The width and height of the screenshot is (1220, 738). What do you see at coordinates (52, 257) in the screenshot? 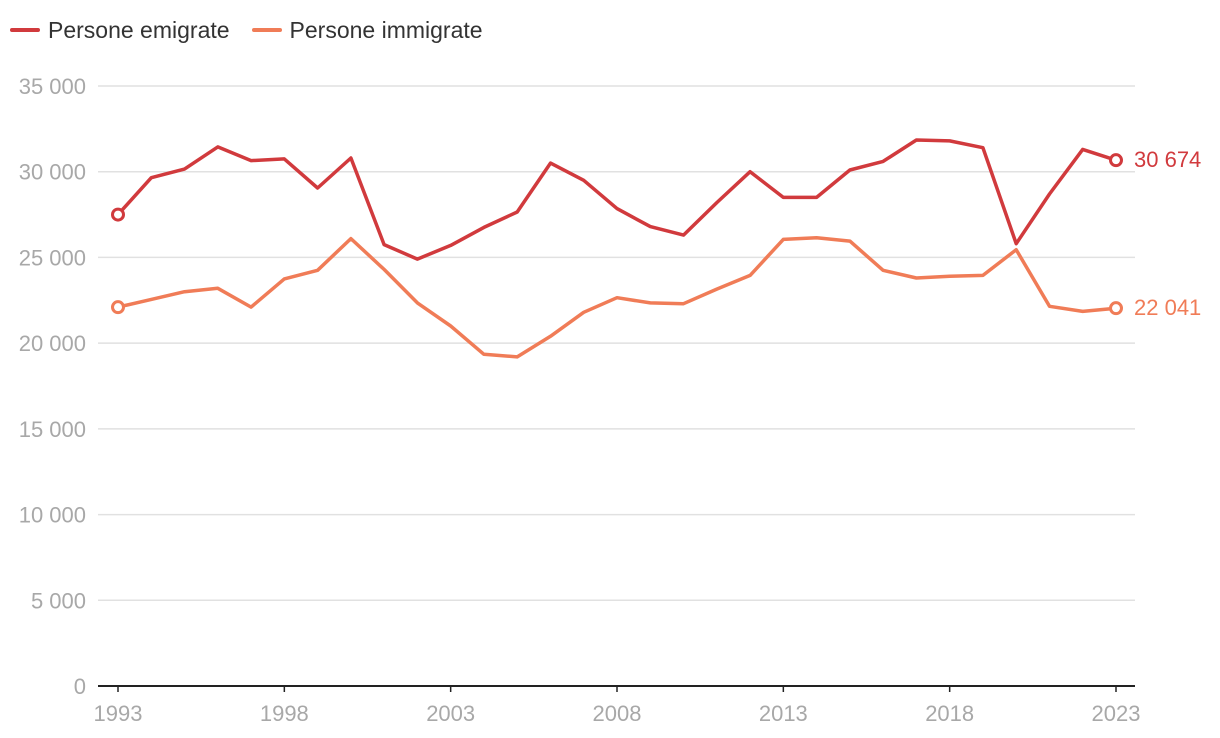
I see `y-tick-label: 25 000` at bounding box center [52, 257].